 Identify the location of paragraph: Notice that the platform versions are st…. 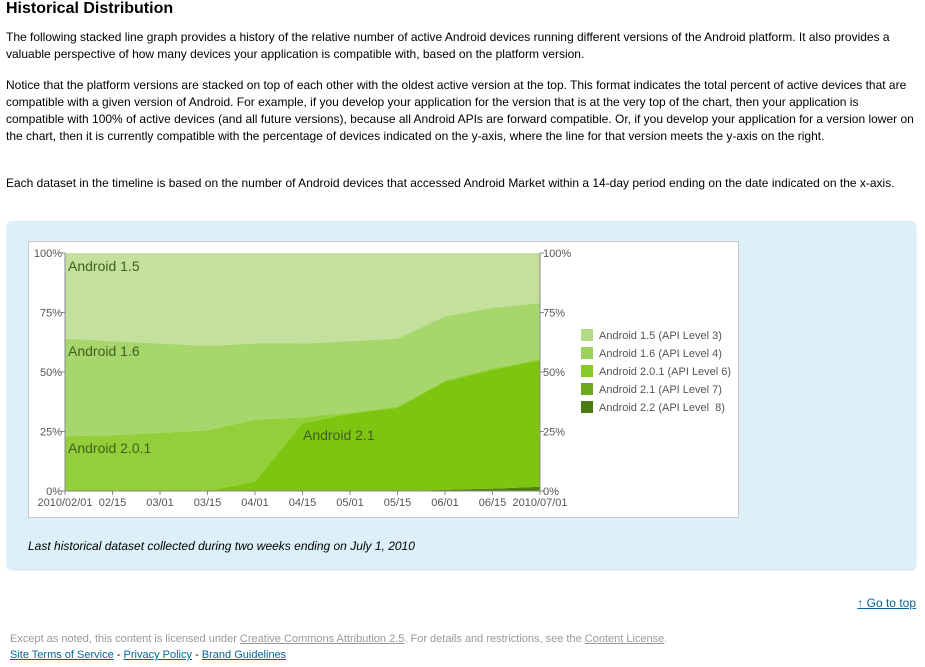
(460, 110).